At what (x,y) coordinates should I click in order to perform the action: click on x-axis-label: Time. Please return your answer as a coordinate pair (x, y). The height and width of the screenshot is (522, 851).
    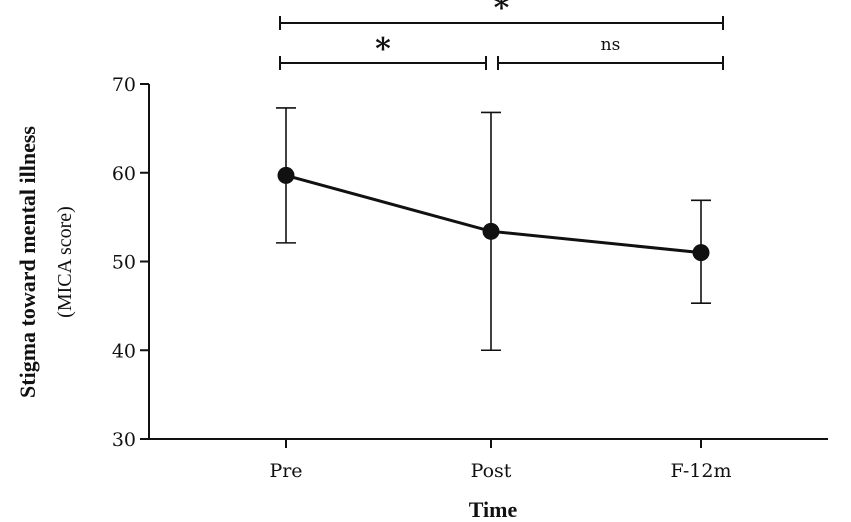
    Looking at the image, I should click on (493, 509).